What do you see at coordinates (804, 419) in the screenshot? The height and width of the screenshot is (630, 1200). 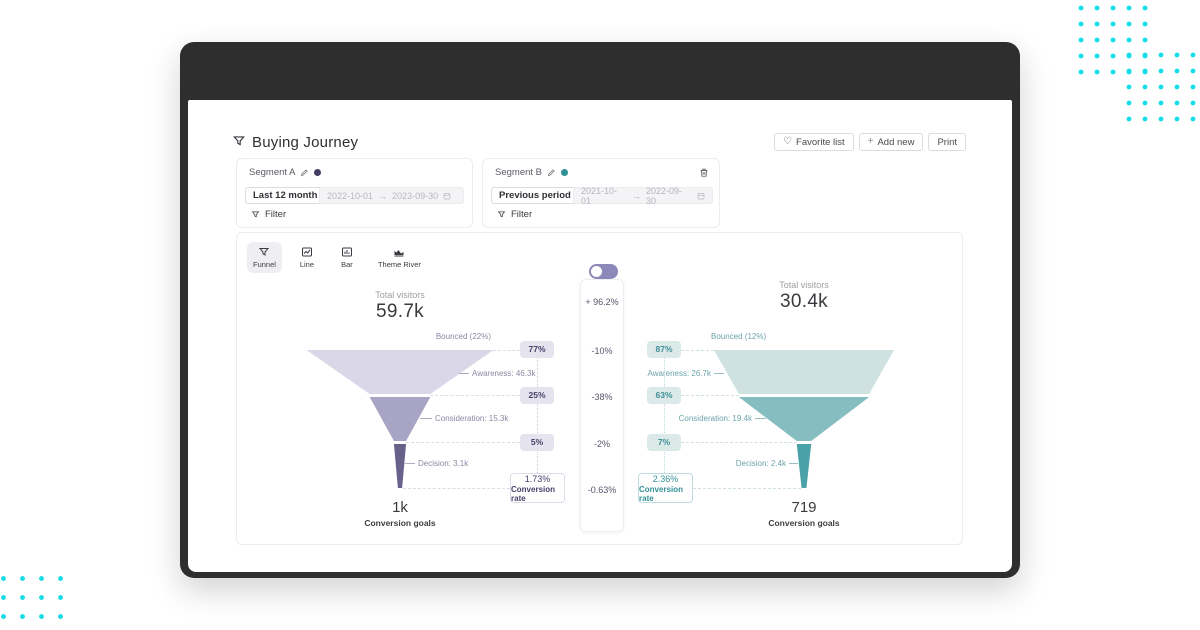 I see `funnel-chart-segment-b` at bounding box center [804, 419].